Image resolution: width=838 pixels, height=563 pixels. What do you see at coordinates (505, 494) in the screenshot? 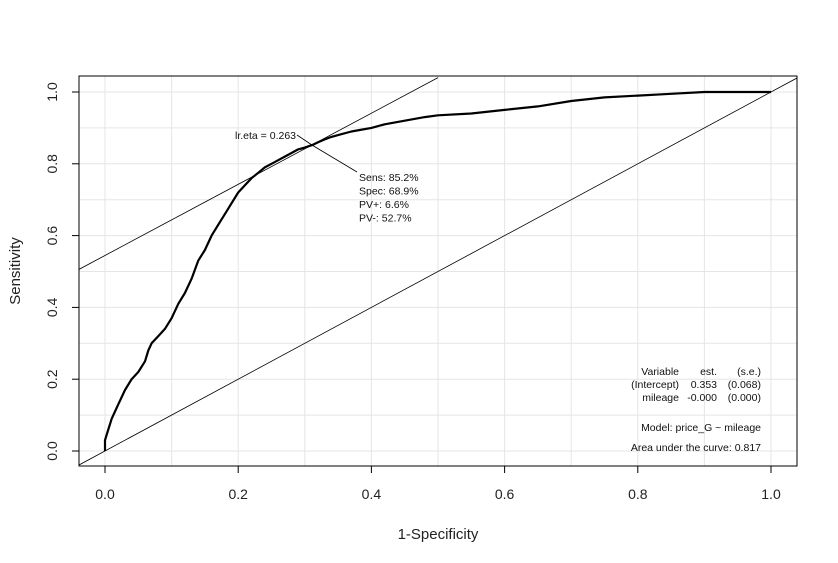
I see `x-tick-label: 0.6` at bounding box center [505, 494].